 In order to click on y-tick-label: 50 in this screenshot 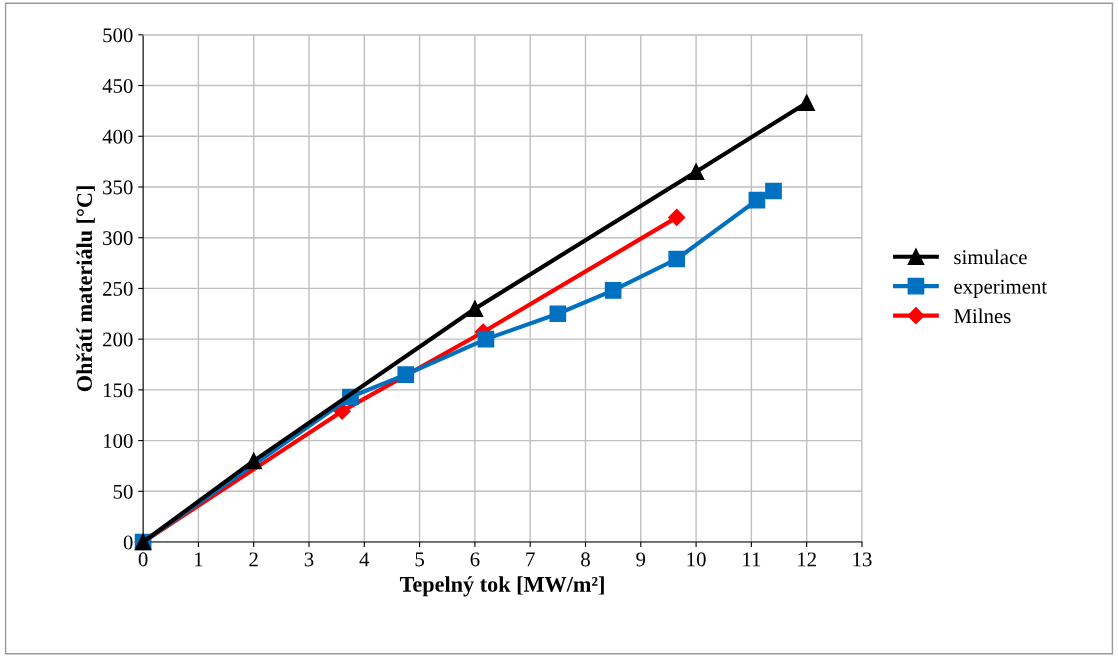, I will do `click(123, 491)`.